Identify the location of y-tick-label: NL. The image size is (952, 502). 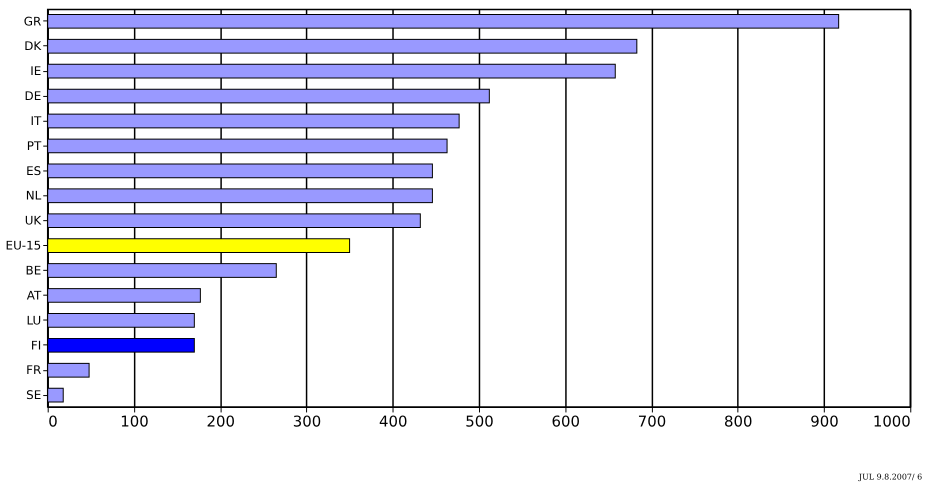
(34, 195).